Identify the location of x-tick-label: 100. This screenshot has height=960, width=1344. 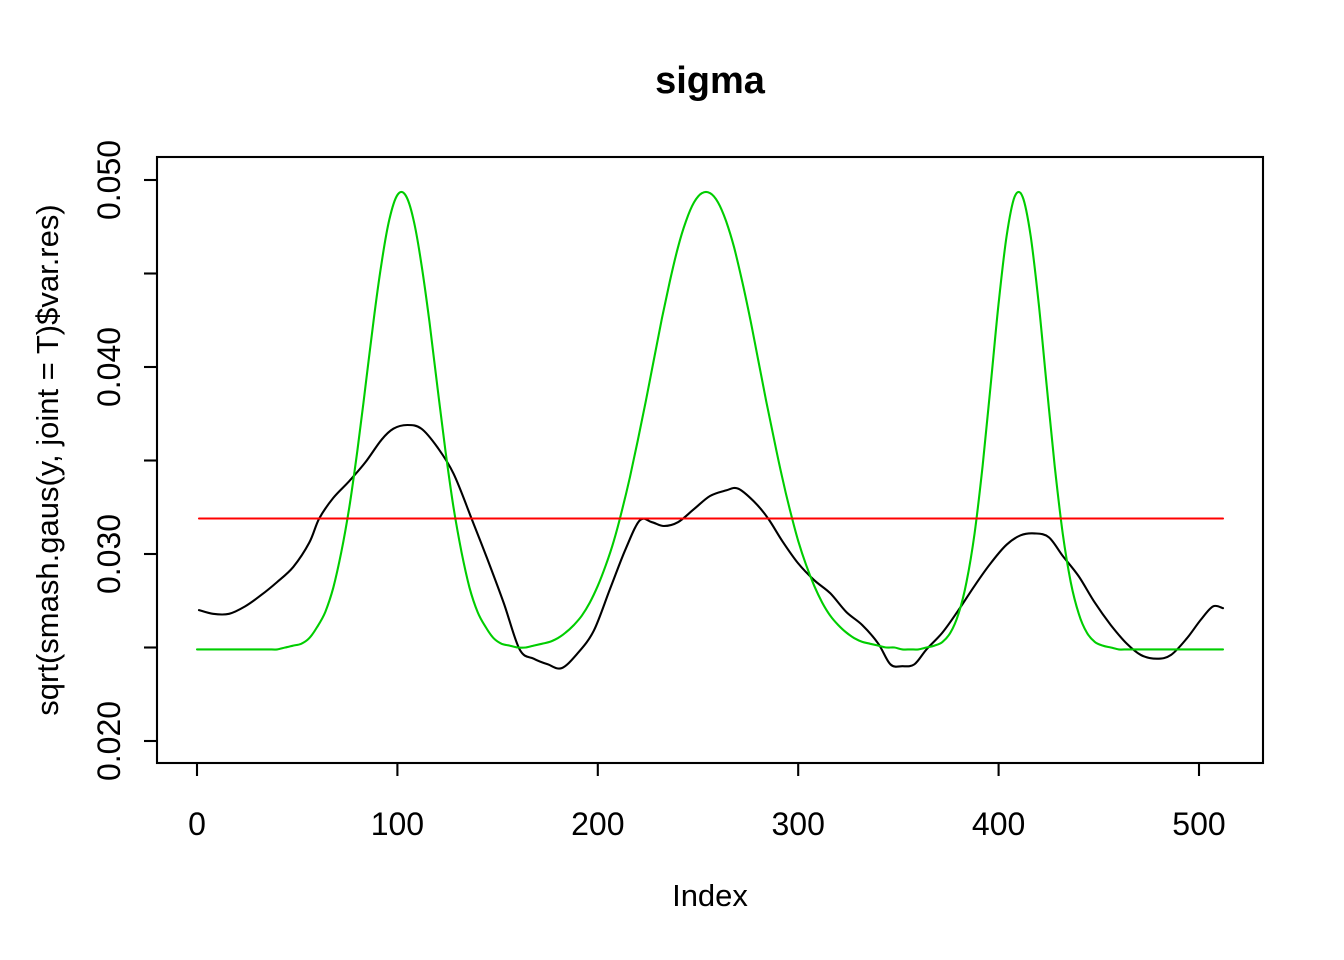
(397, 824).